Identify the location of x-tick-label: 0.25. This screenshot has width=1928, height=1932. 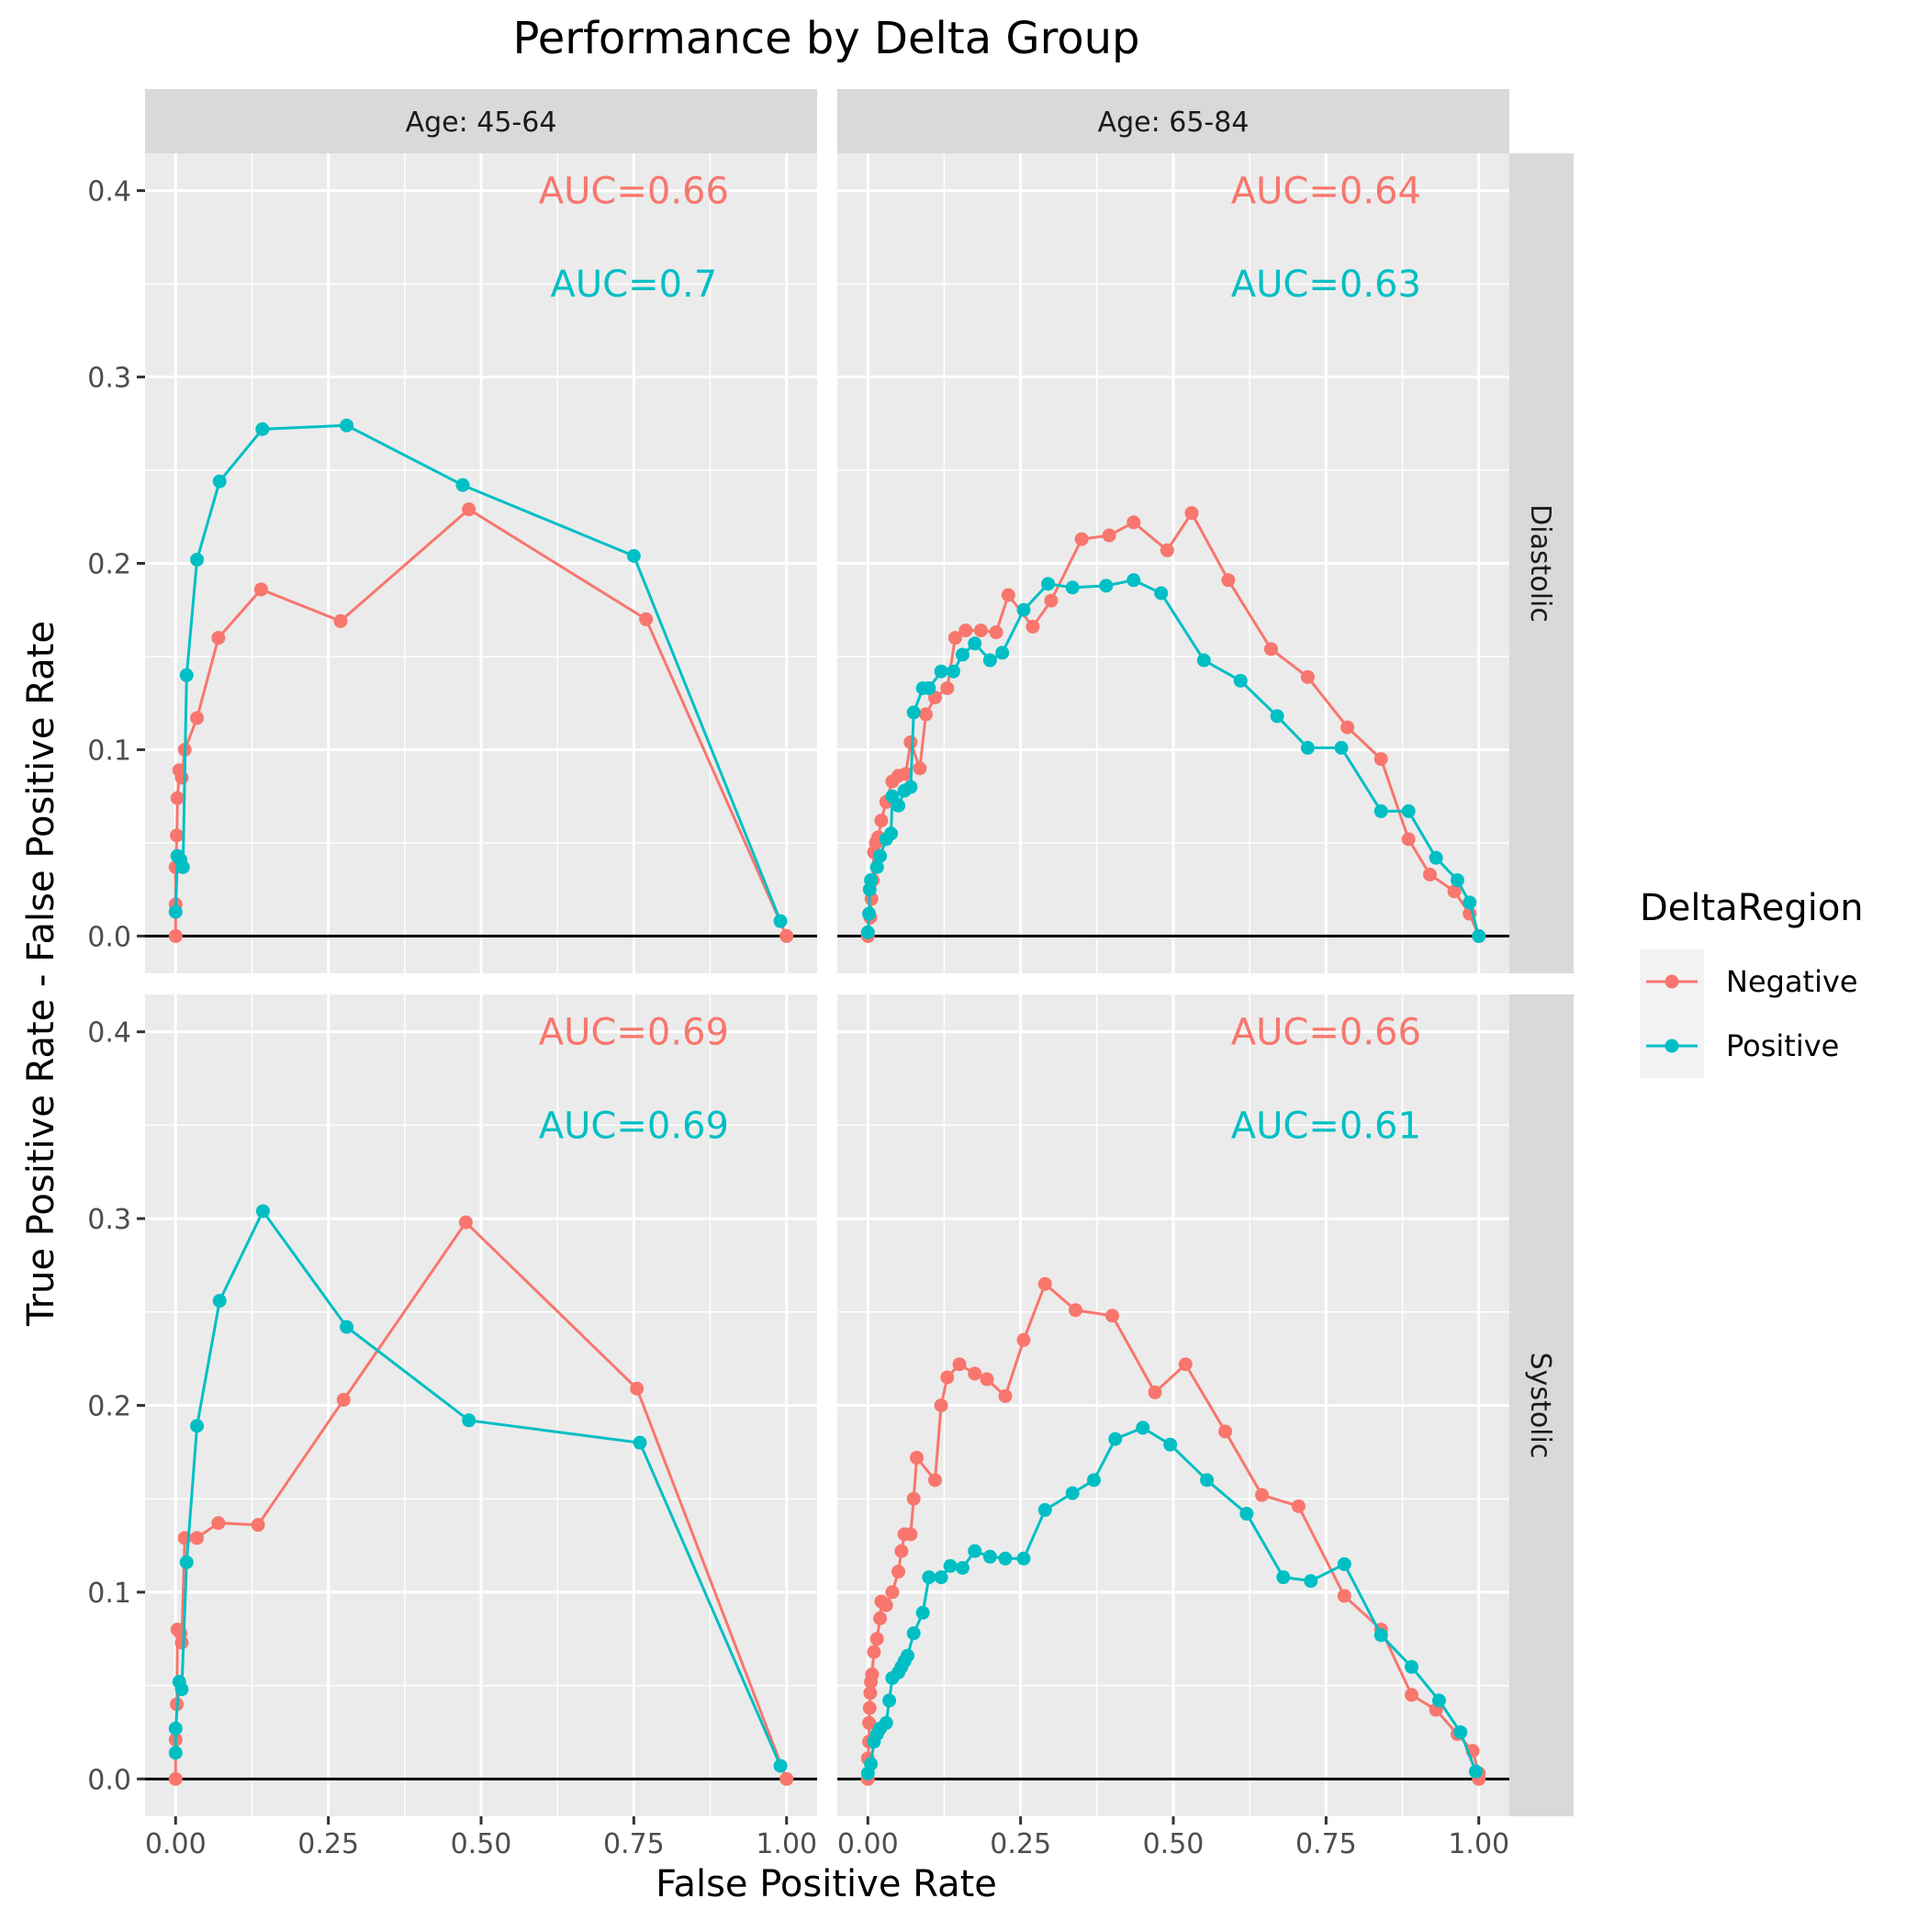
(1020, 1844).